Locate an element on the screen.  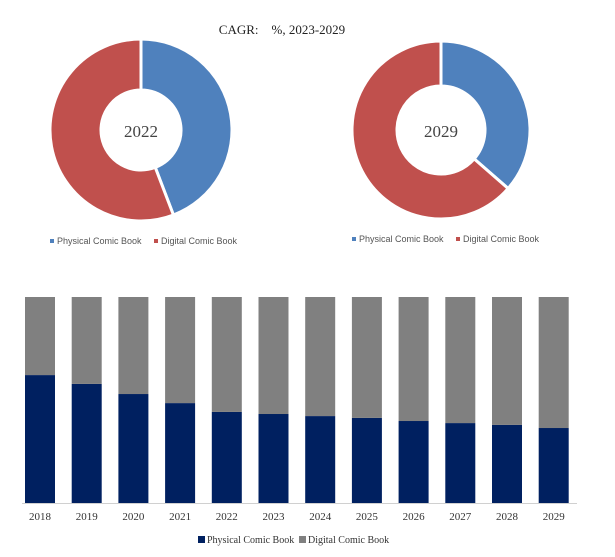
x-tick-label: 2028 is located at coordinates (507, 517).